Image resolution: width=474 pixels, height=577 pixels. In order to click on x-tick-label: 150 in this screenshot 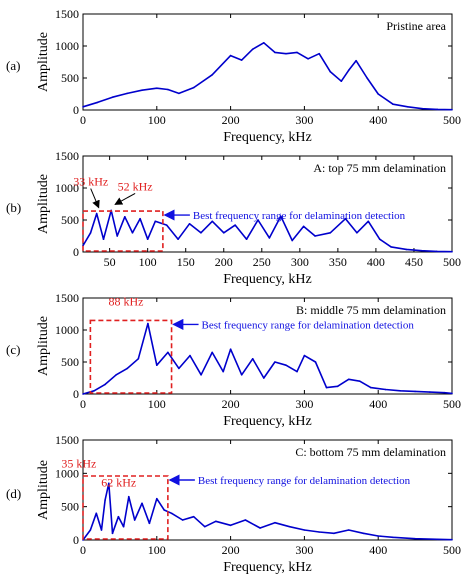, I will do `click(186, 262)`.